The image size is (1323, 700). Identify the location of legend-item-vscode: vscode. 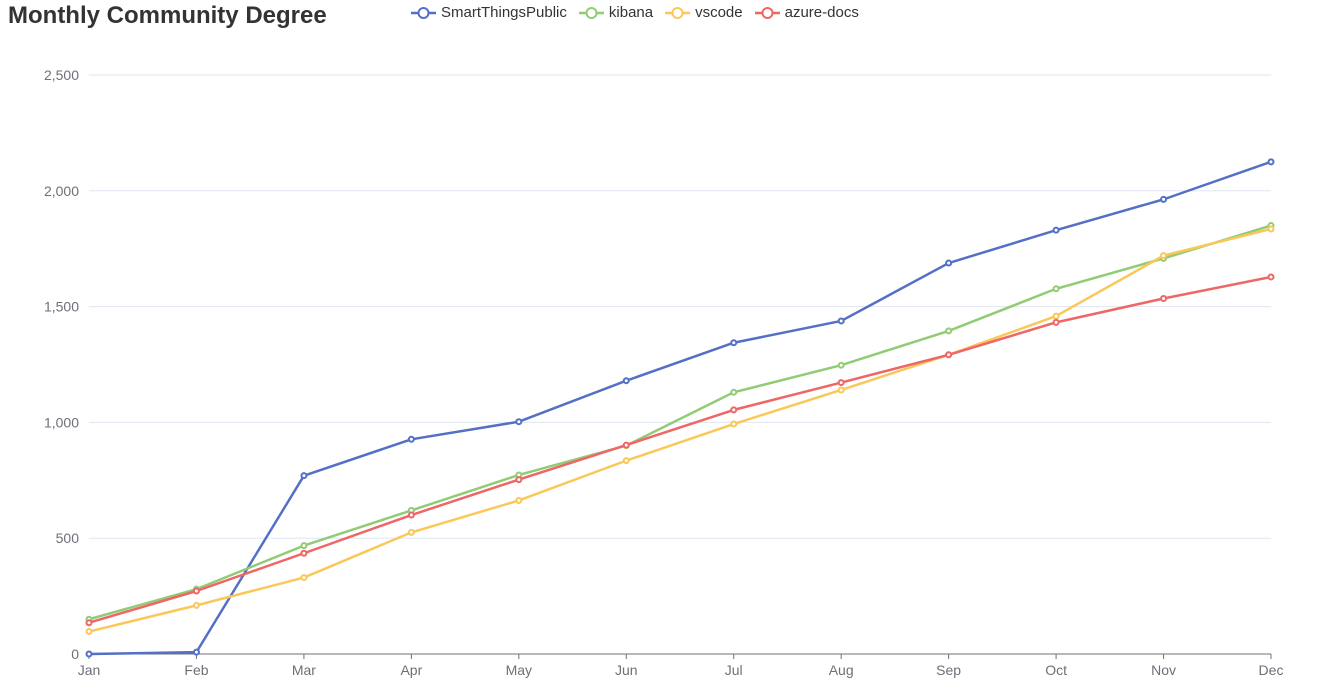
(704, 12).